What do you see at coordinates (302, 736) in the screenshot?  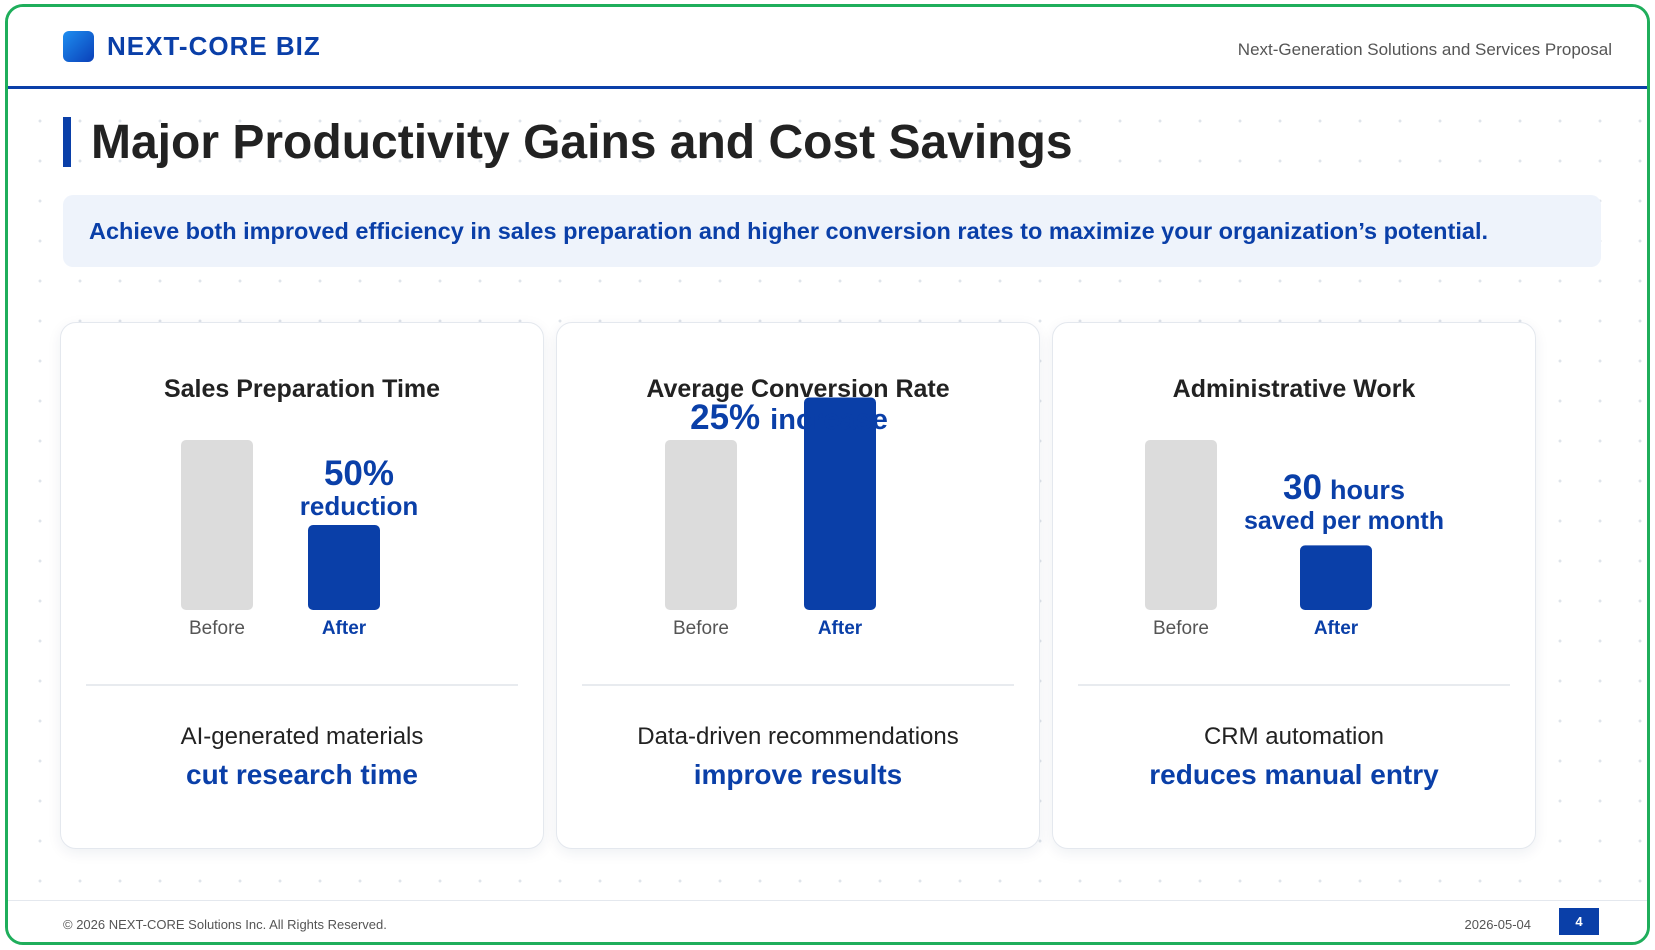 I see `card-description: AI-generated materials` at bounding box center [302, 736].